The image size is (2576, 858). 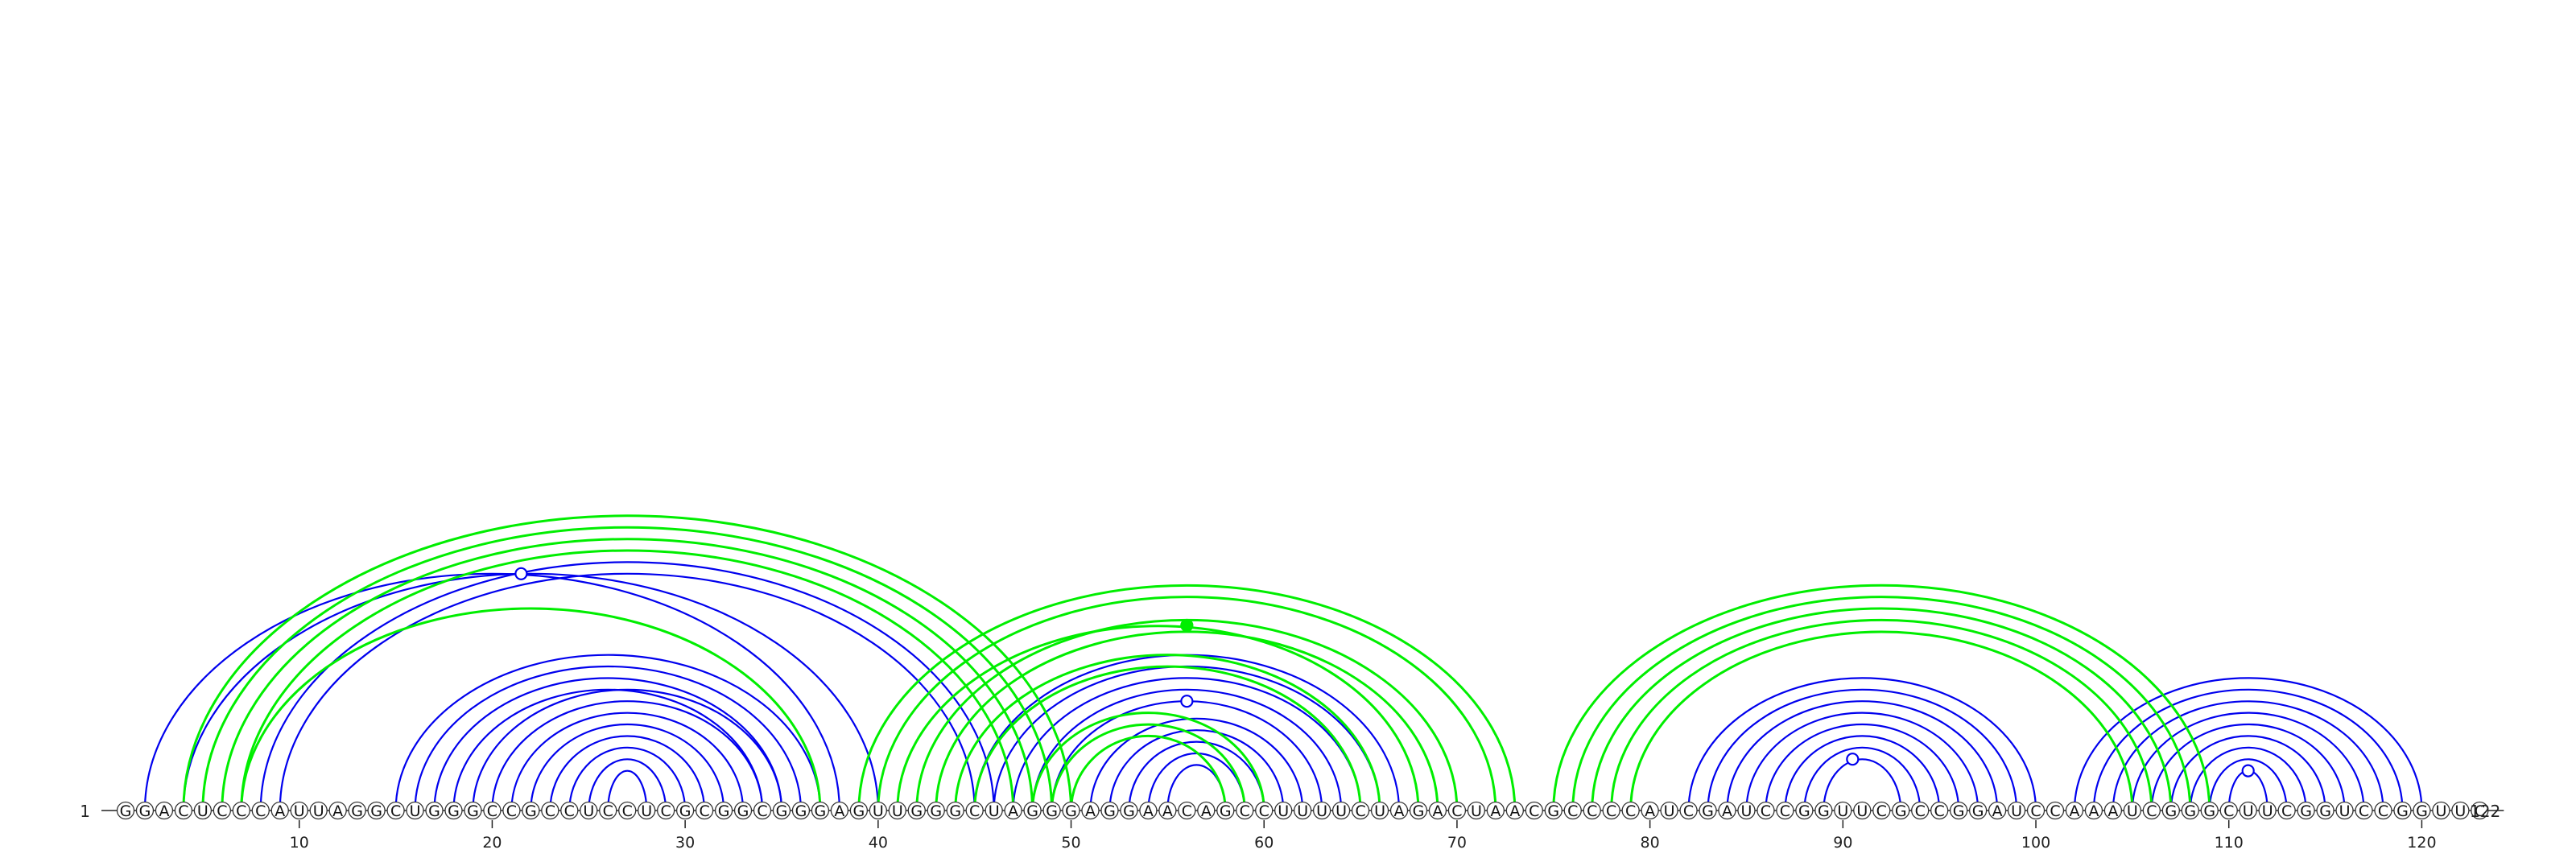 I want to click on tick-label: 100, so click(x=2035, y=843).